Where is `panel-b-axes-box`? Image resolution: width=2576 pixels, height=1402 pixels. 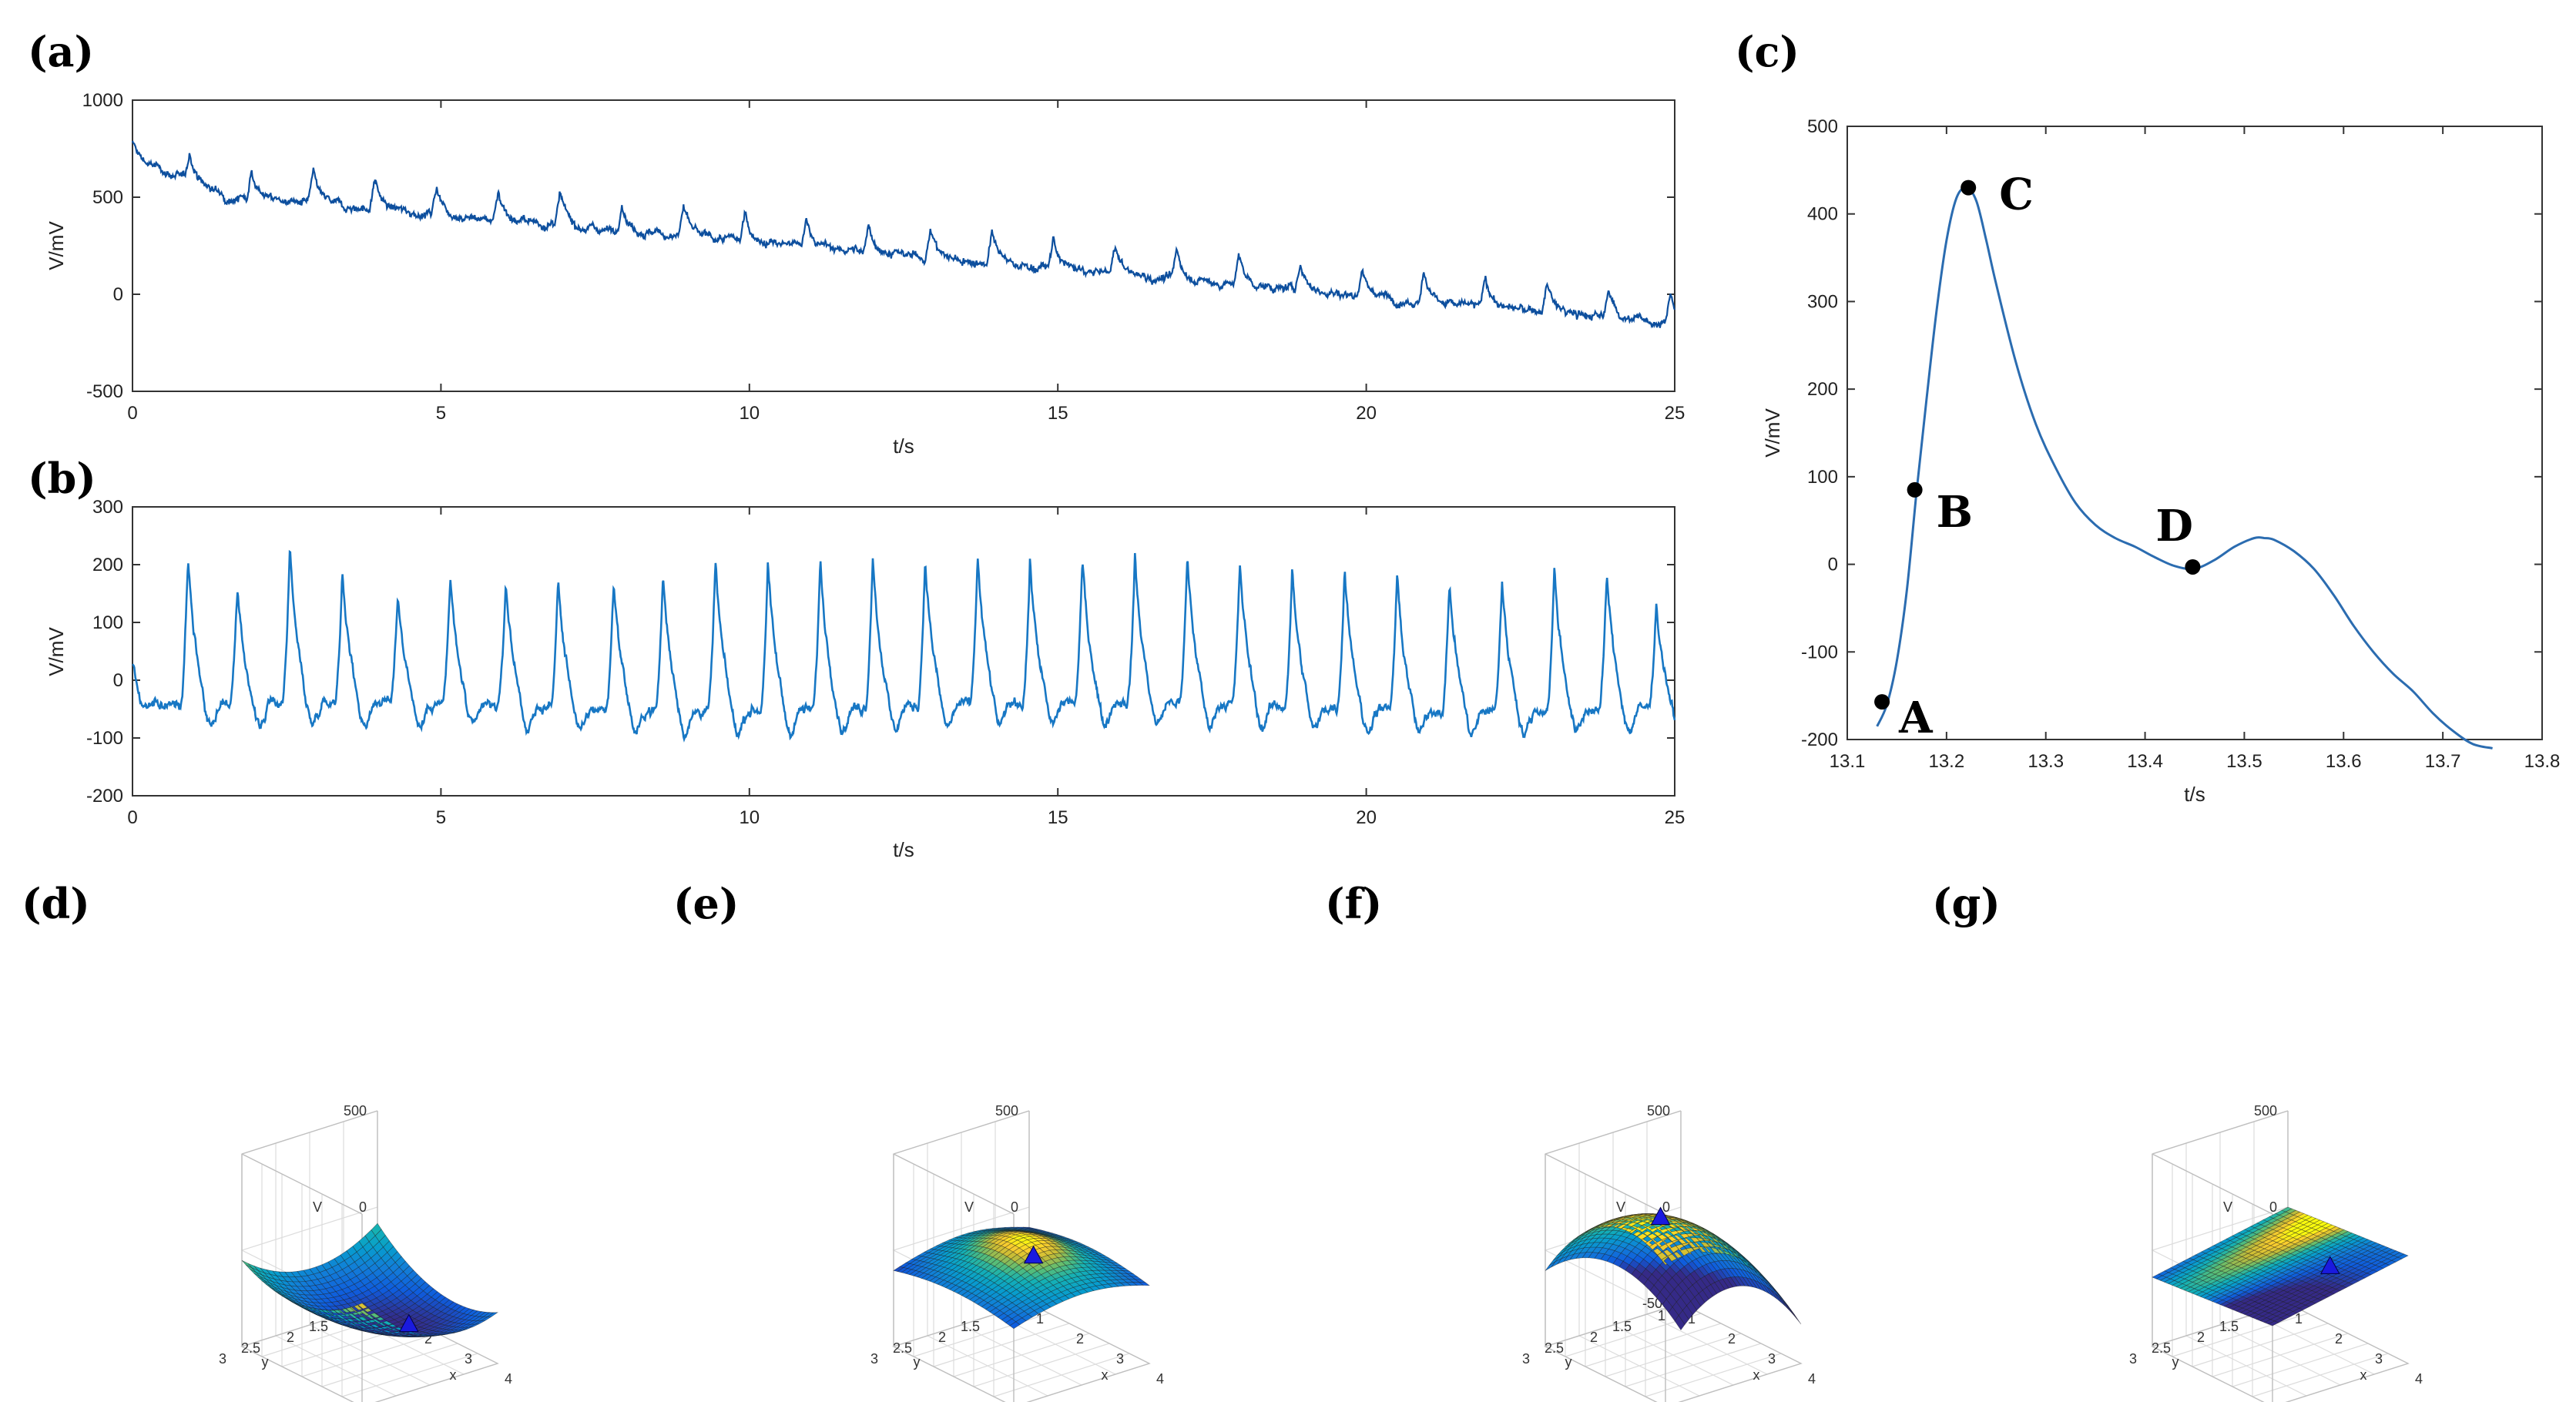
panel-b-axes-box is located at coordinates (903, 652).